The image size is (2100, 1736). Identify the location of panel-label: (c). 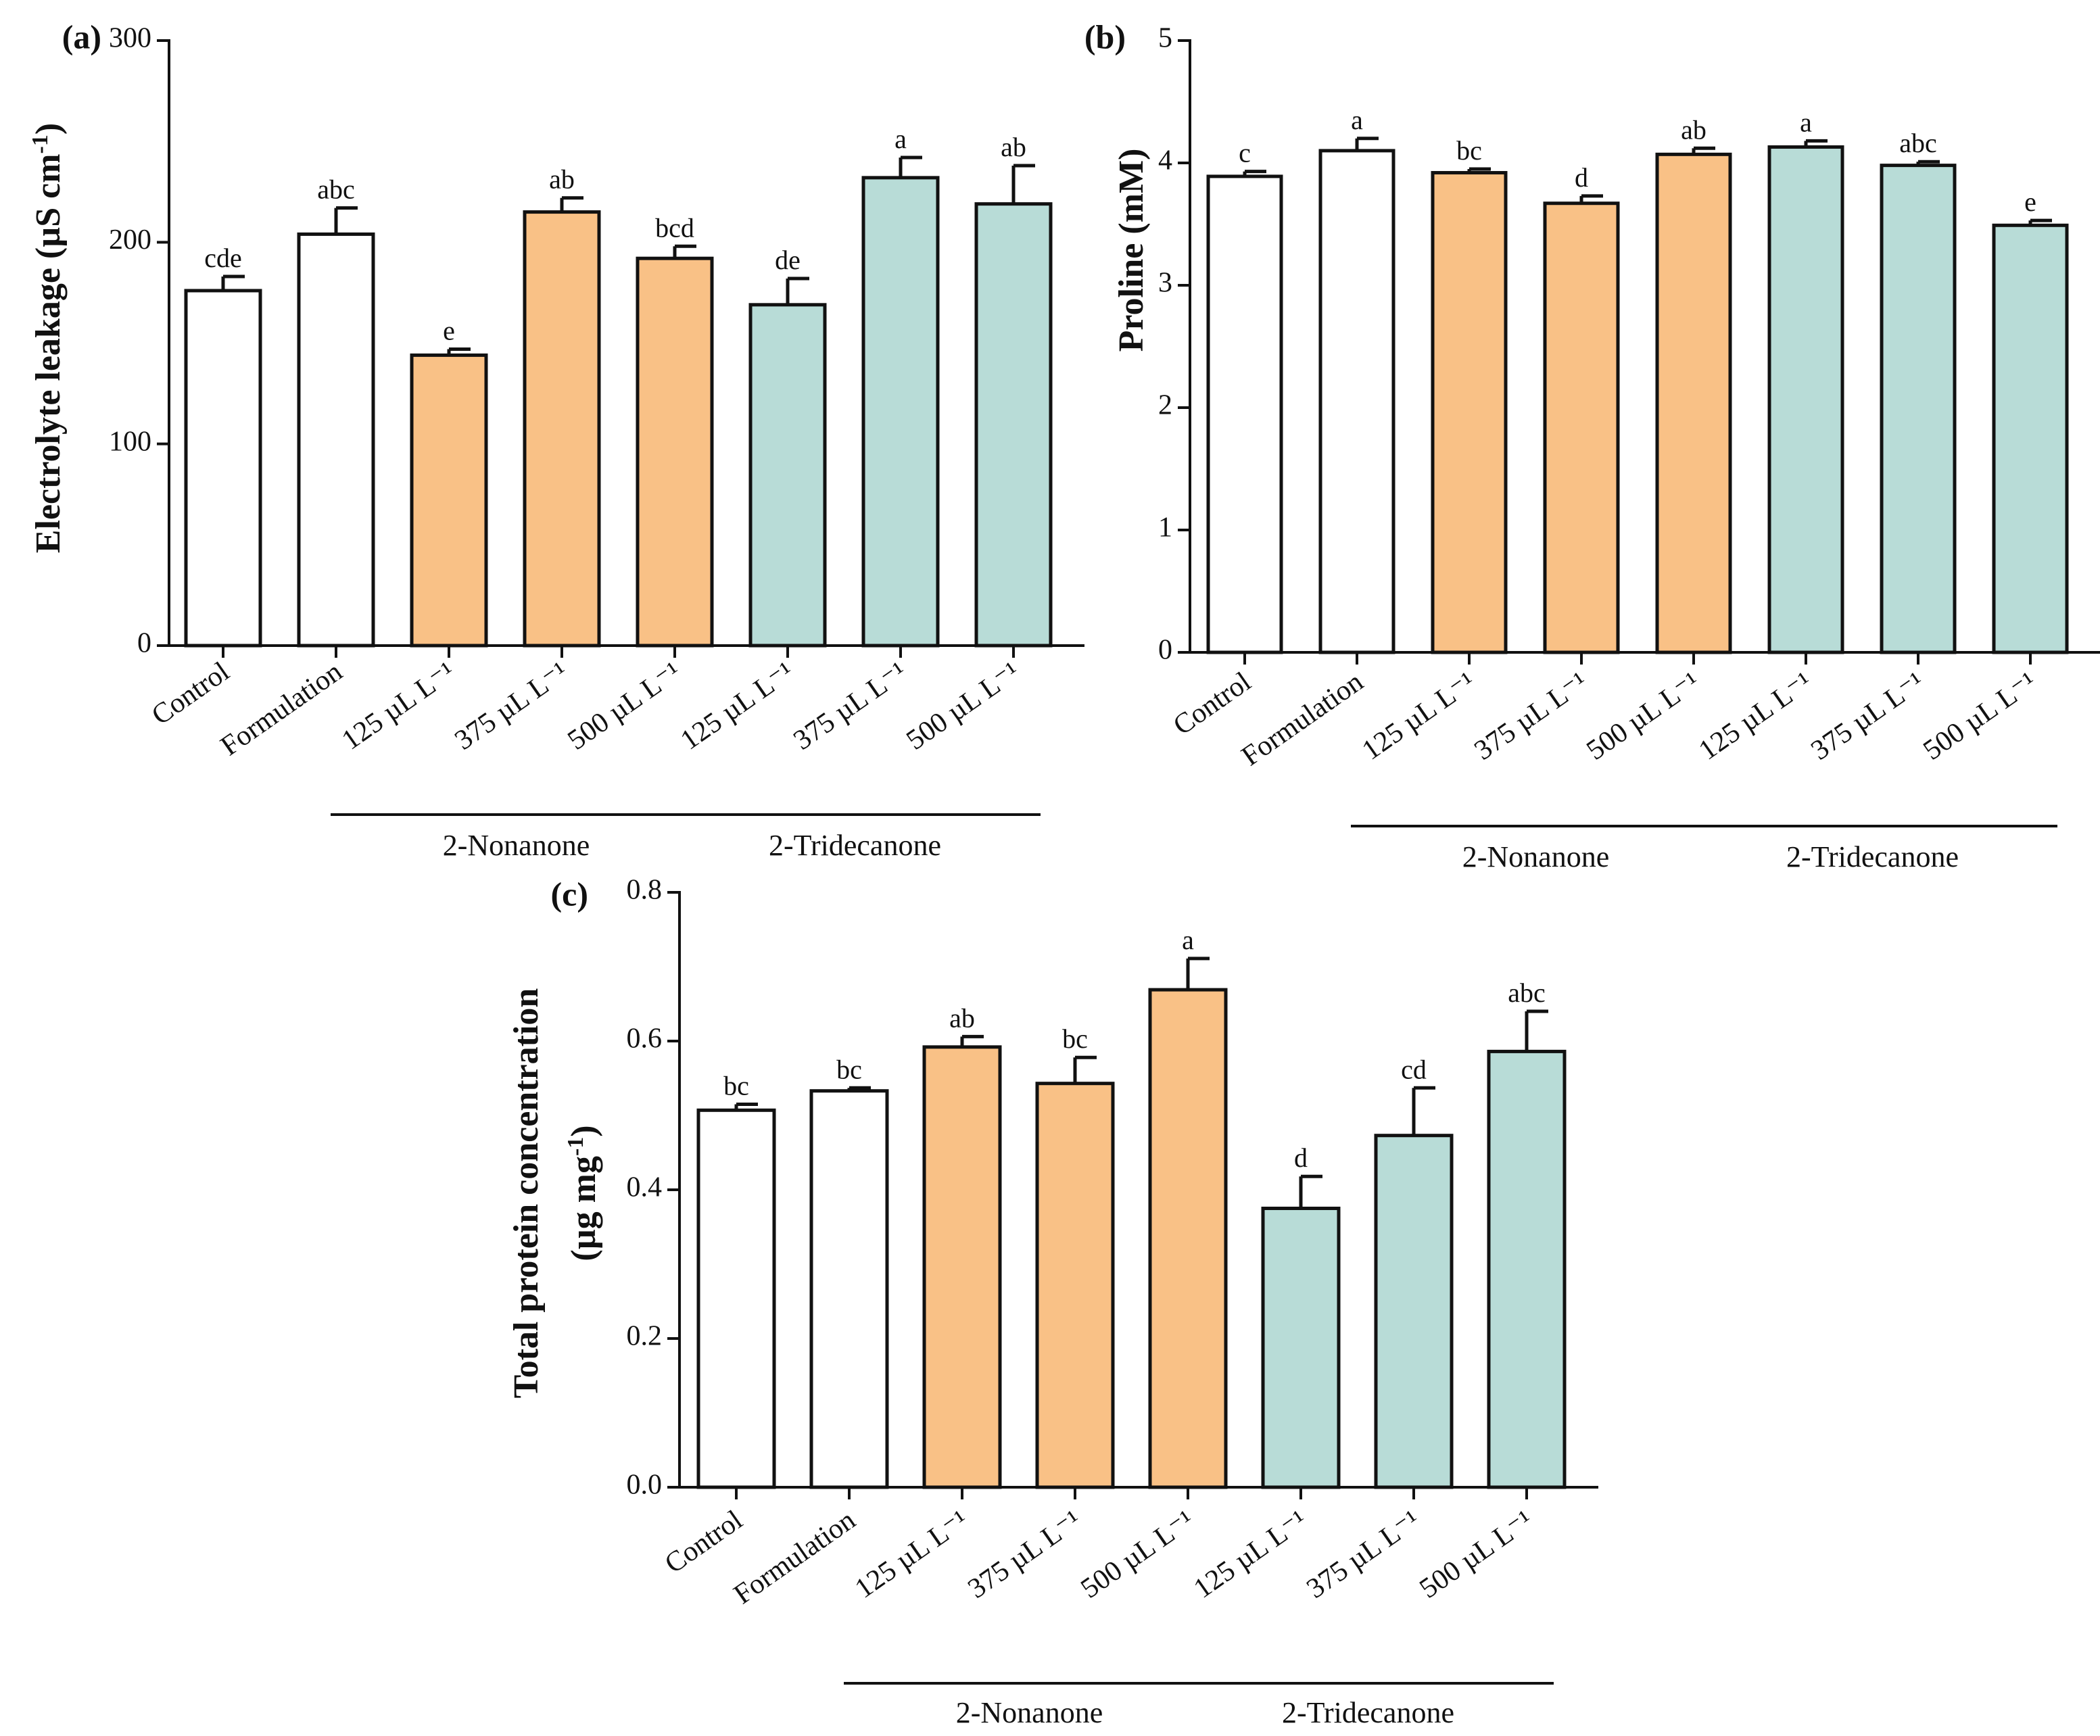
(570, 894).